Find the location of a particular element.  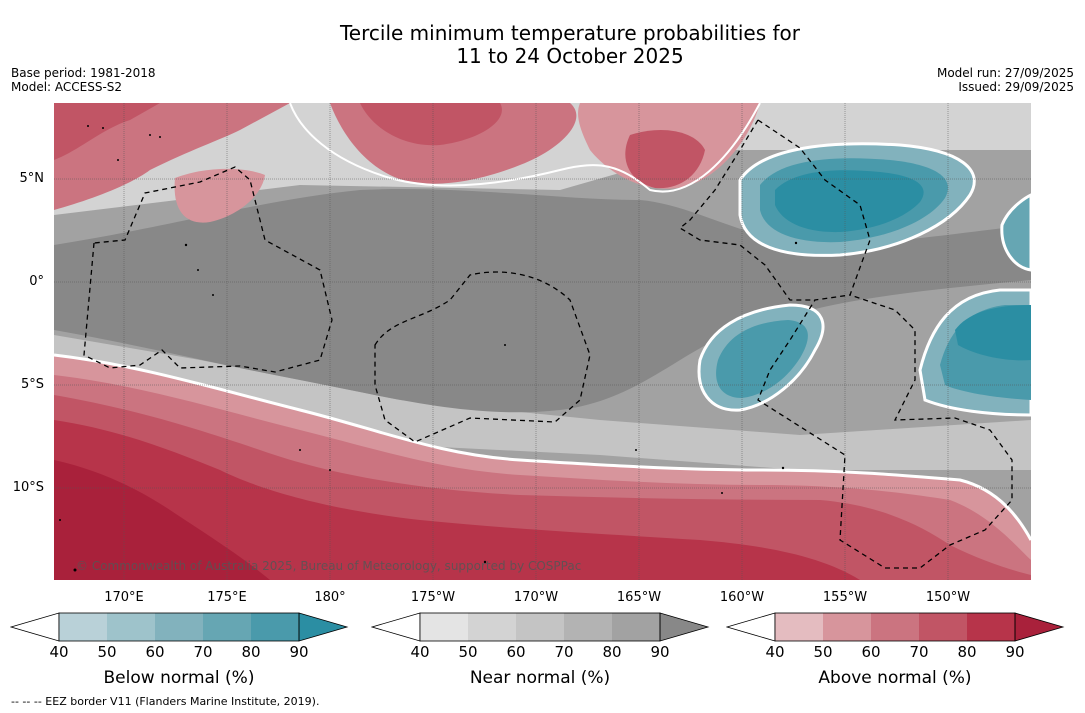

above-normal-northwest is located at coordinates (172, 156).